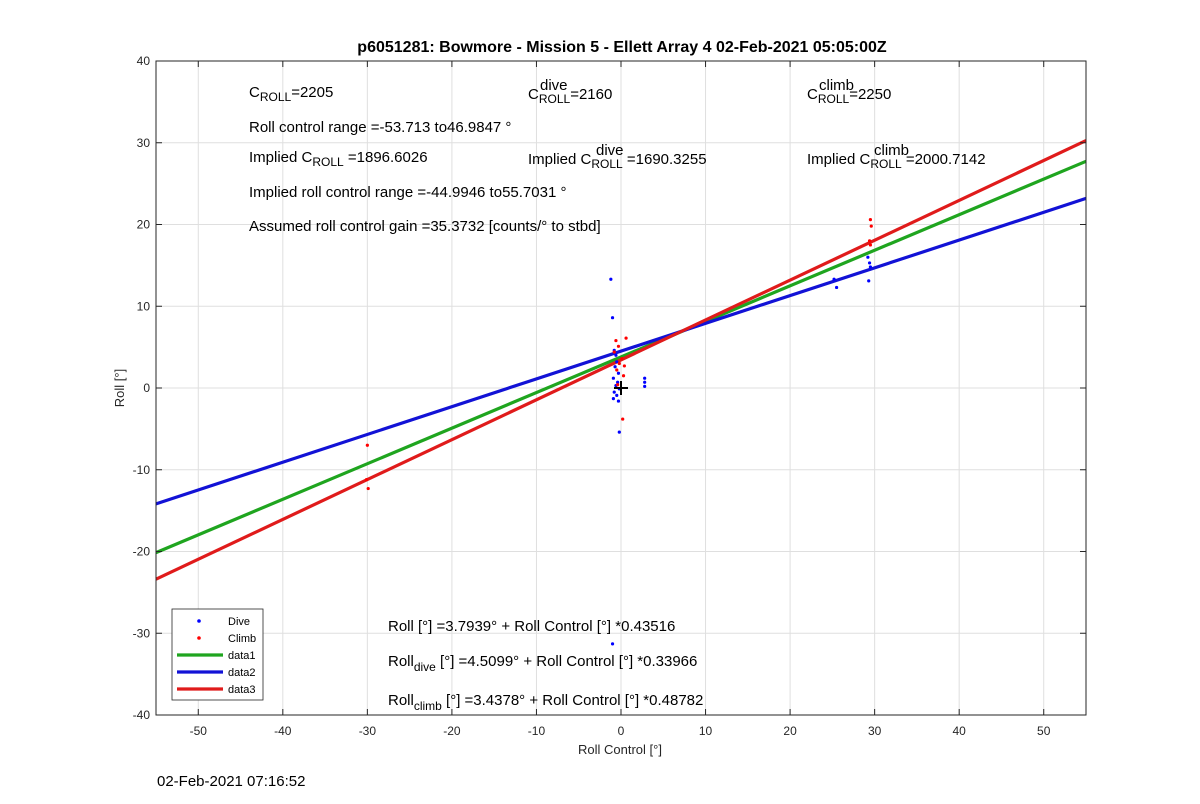 The width and height of the screenshot is (1200, 804). I want to click on annotation-range: Roll control range =-53.713 to46.9847 °, so click(380, 127).